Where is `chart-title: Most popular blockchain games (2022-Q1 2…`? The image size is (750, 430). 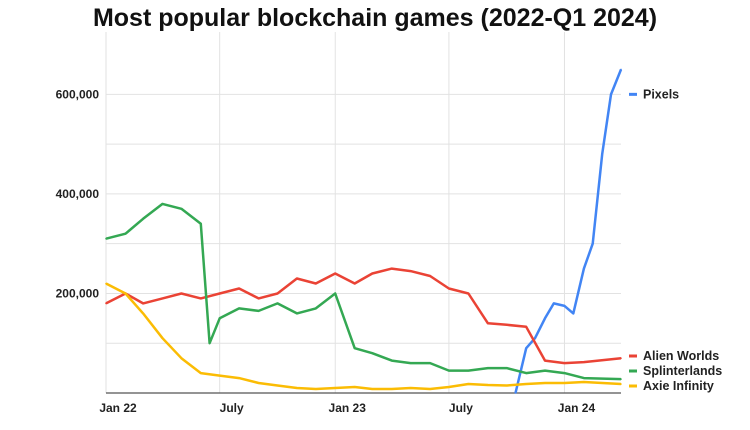 chart-title: Most popular blockchain games (2022-Q1 2… is located at coordinates (375, 18).